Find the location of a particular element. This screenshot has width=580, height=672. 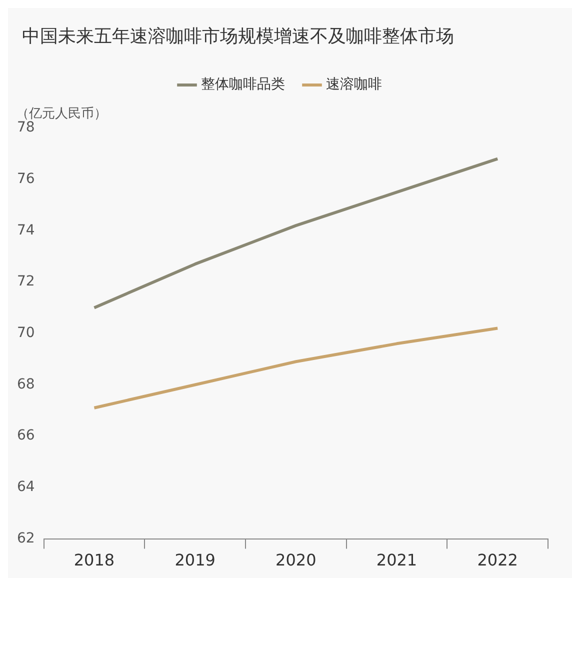

y-tick-label: 78 is located at coordinates (25, 128).